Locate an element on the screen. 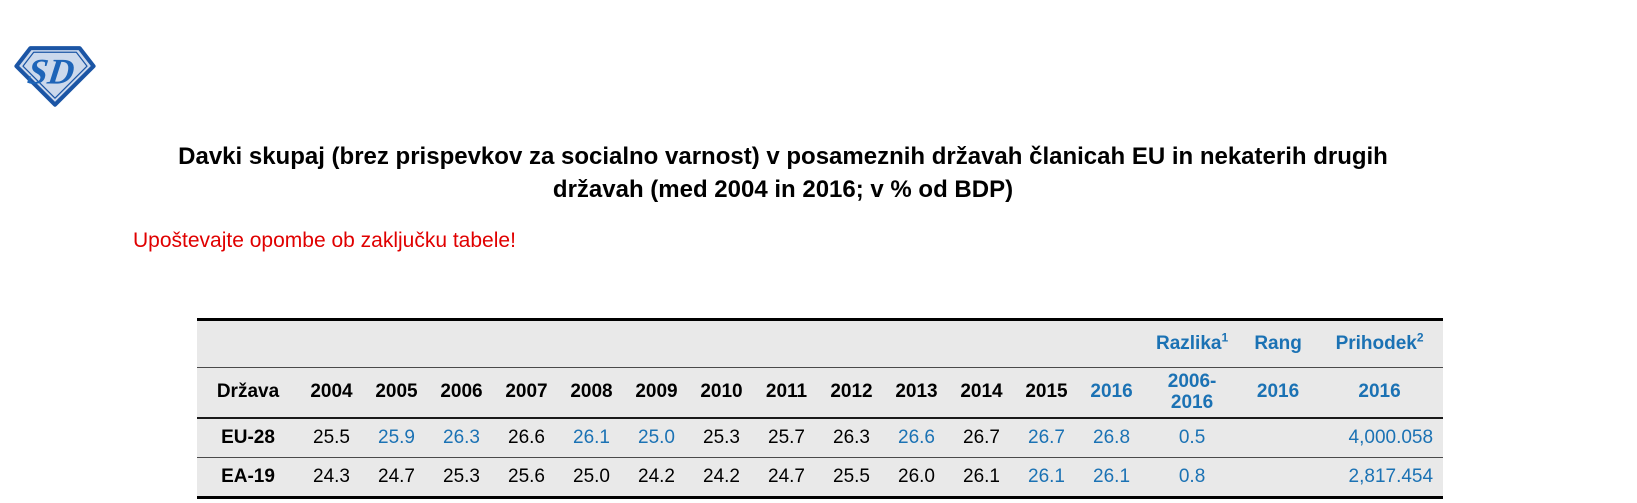  col-year-2004: 2004 is located at coordinates (331, 392).